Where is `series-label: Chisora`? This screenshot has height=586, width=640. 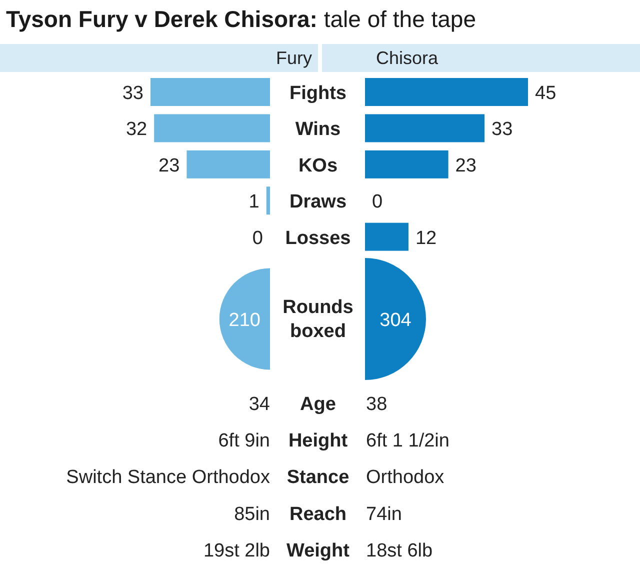 series-label: Chisora is located at coordinates (408, 58).